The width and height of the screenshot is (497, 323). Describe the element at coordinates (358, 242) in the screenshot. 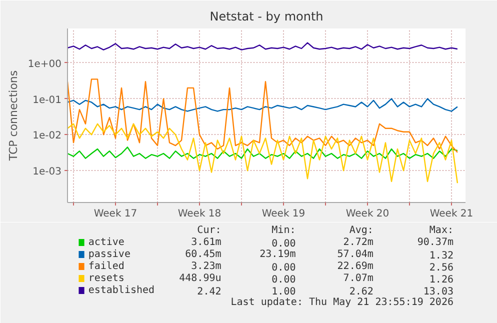

I see `text: 2.72m` at that location.